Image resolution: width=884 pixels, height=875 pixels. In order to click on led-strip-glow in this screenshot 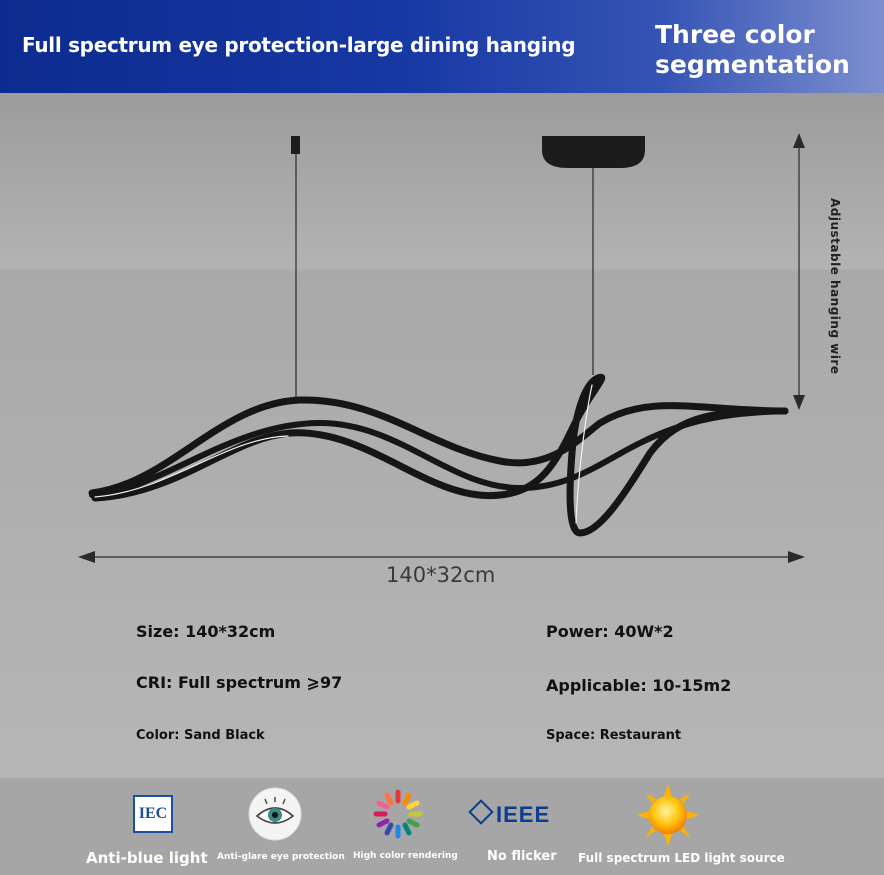, I will do `click(343, 454)`.